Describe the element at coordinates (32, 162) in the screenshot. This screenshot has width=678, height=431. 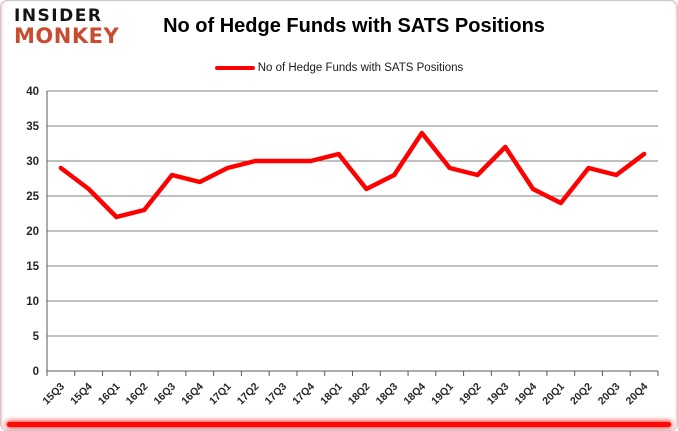
I see `y-tick-label: 30` at that location.